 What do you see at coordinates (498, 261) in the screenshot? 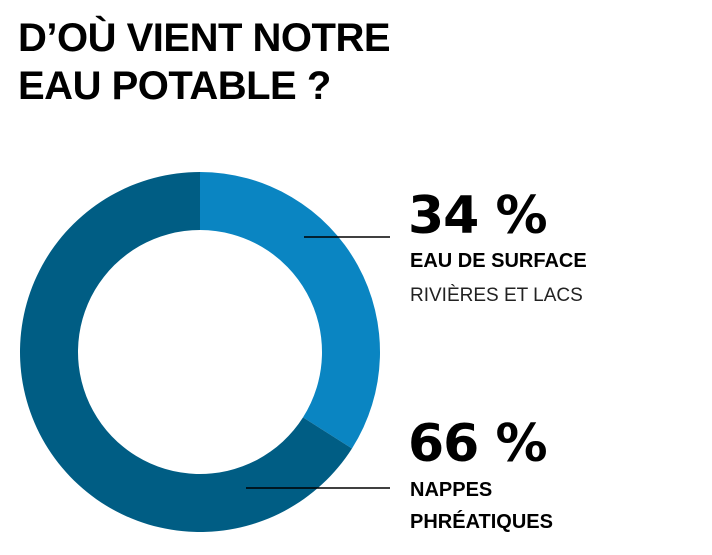
I see `slice-label-surface-water: EAU DE SURFACE` at bounding box center [498, 261].